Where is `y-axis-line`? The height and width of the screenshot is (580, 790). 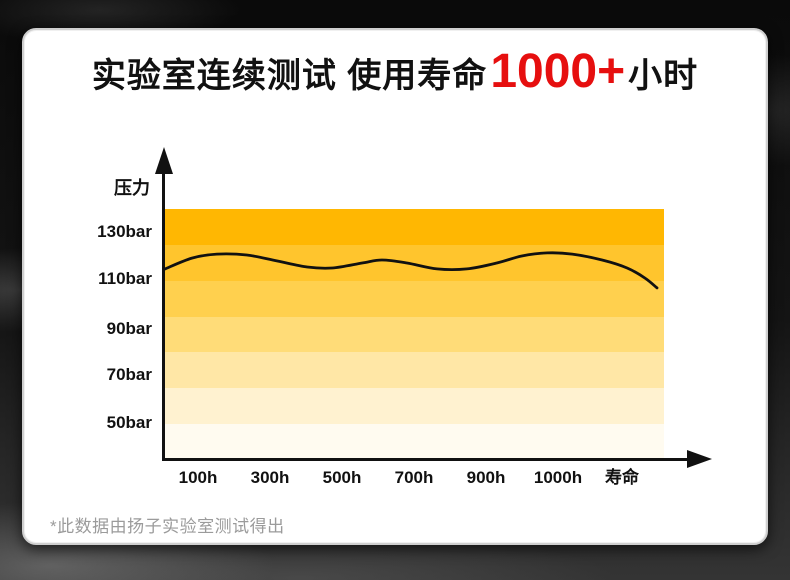
y-axis-line is located at coordinates (163, 314).